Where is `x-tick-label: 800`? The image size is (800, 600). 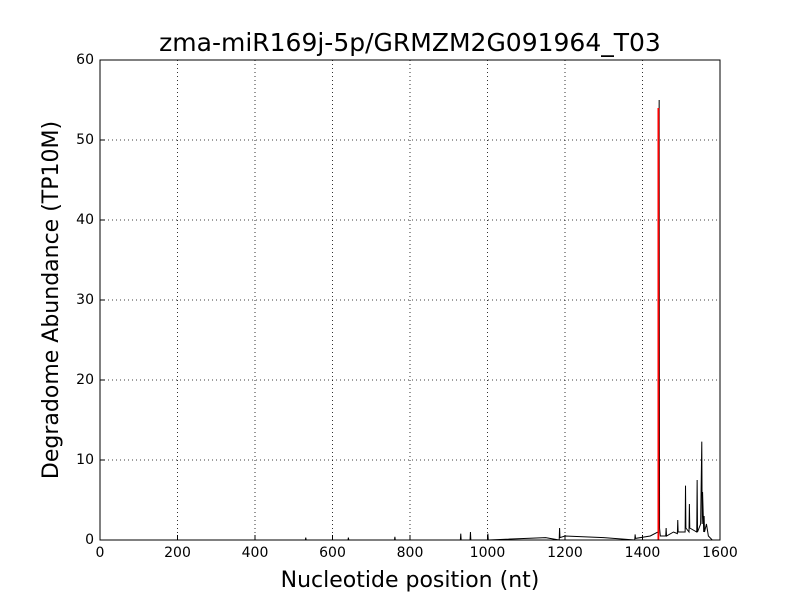 x-tick-label: 800 is located at coordinates (410, 553).